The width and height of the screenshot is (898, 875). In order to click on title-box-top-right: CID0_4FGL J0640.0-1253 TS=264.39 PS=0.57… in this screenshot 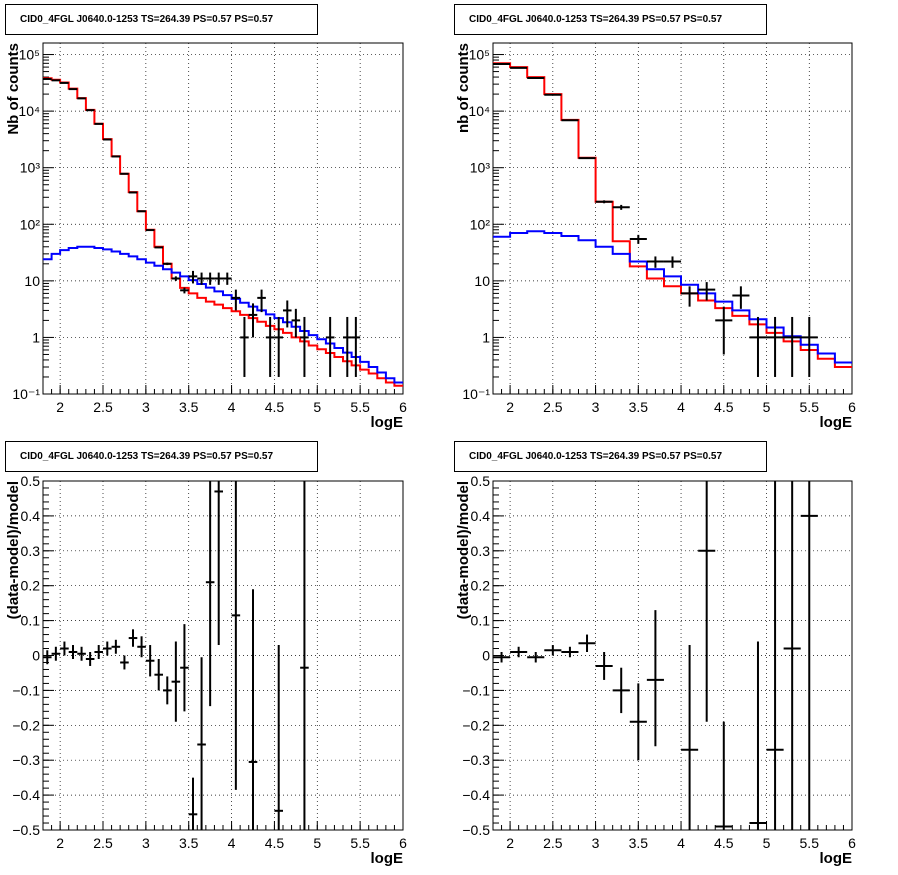, I will do `click(610, 19)`.